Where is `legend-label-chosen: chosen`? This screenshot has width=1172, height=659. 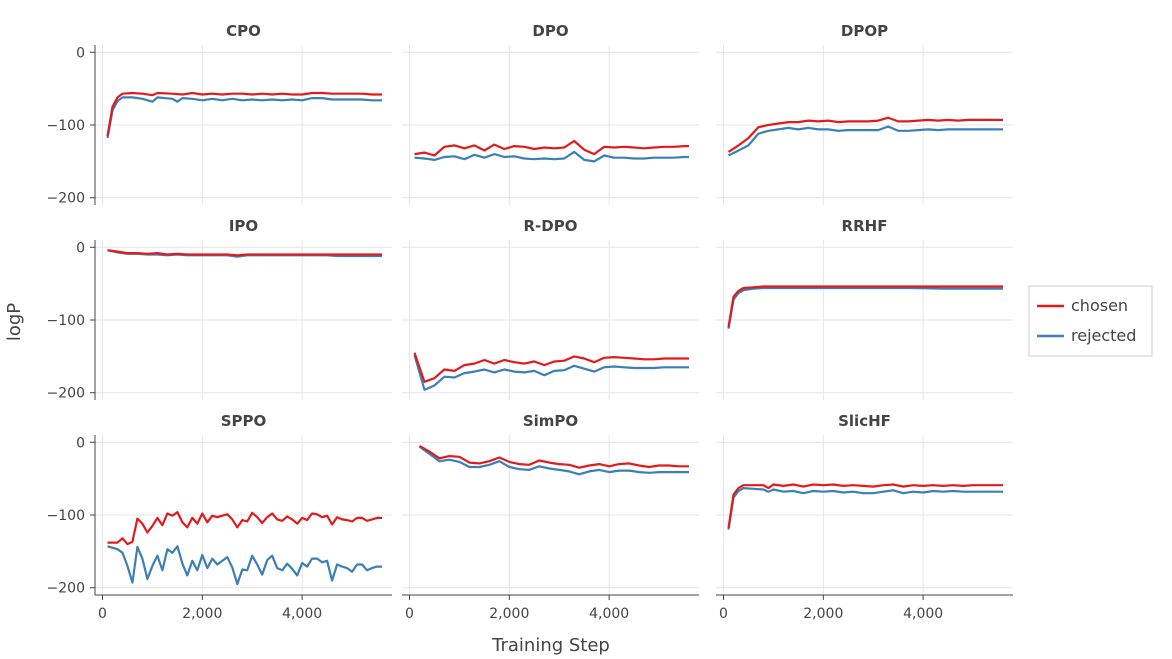
legend-label-chosen: chosen is located at coordinates (1099, 305).